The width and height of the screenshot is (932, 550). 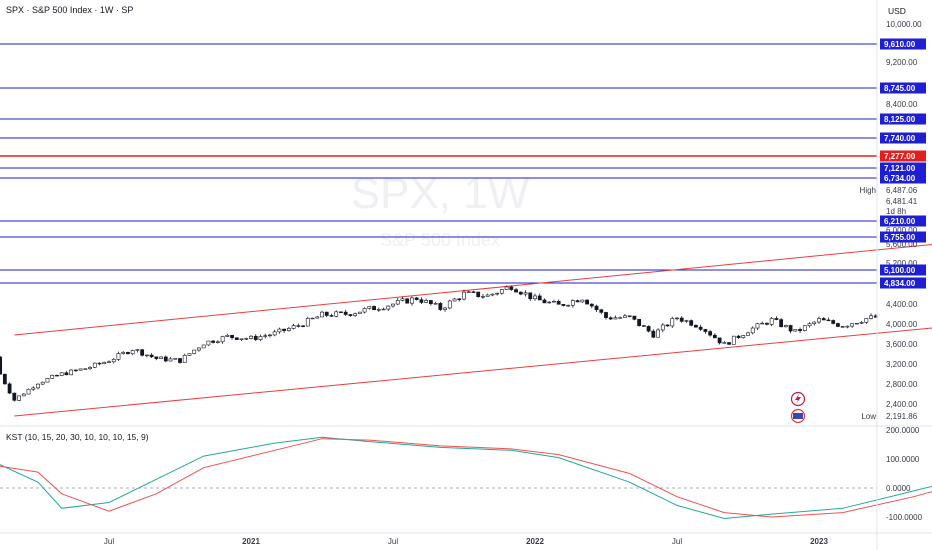 I want to click on level-tag-label: 5,100.00, so click(x=900, y=270).